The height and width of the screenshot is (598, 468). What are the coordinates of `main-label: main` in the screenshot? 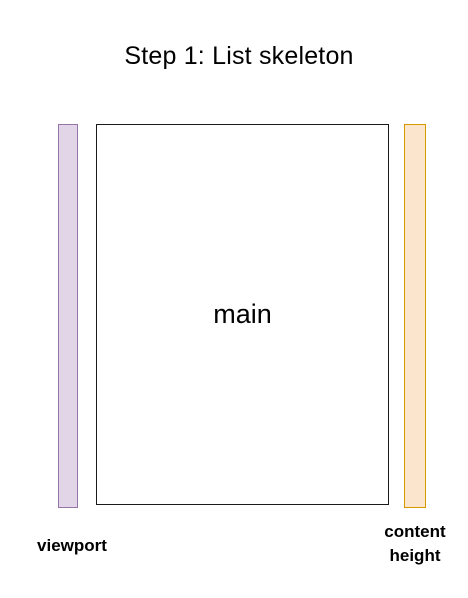 It's located at (242, 314).